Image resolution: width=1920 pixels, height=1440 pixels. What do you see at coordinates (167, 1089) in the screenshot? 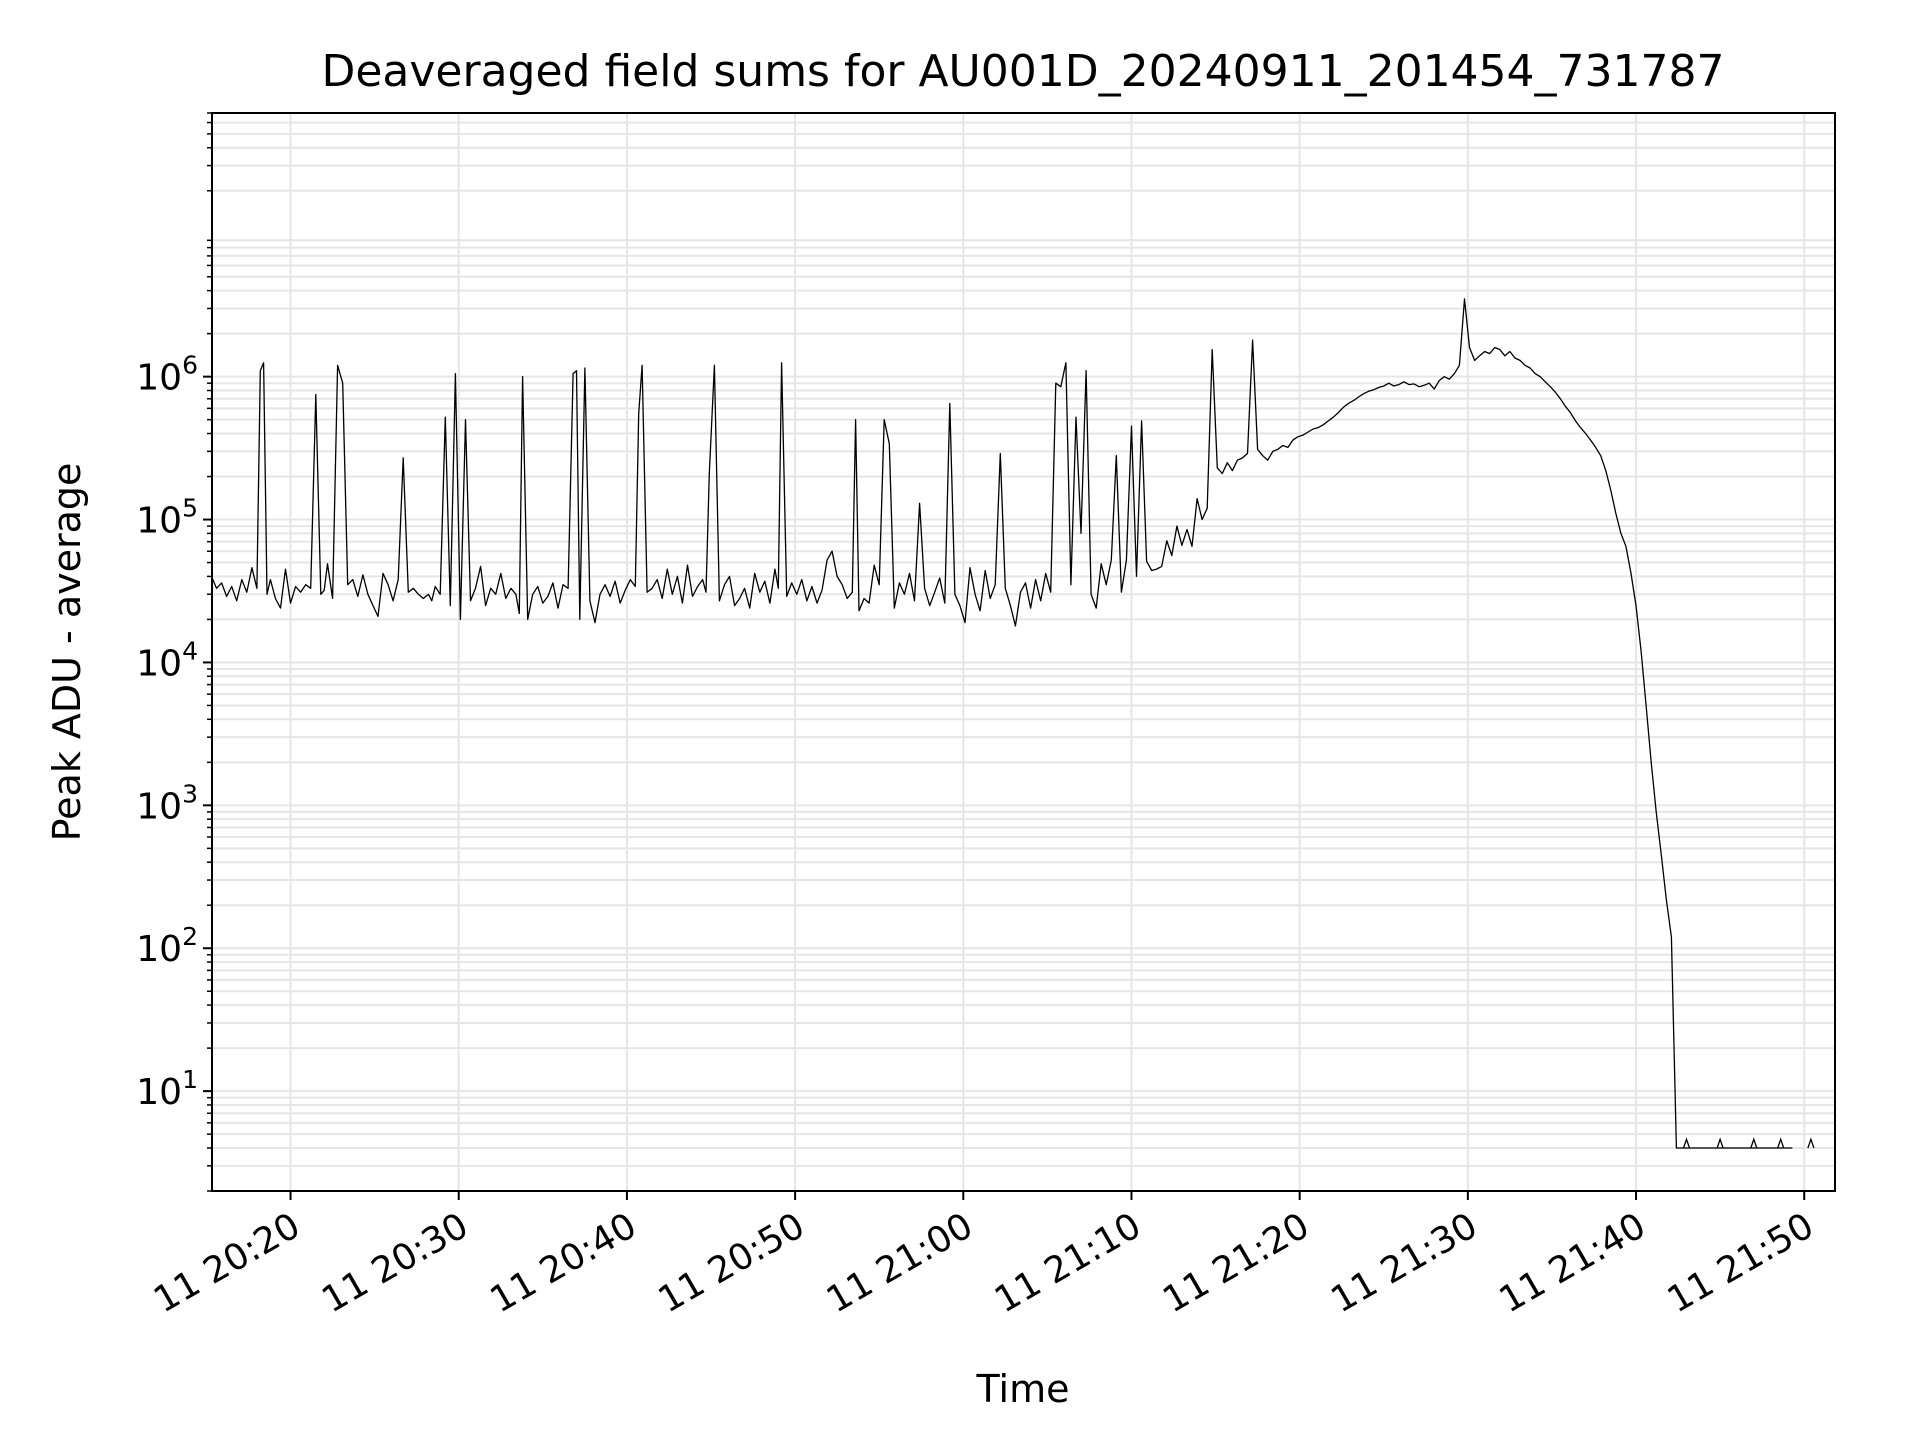
I see `y-tick-label: 10¹` at bounding box center [167, 1089].